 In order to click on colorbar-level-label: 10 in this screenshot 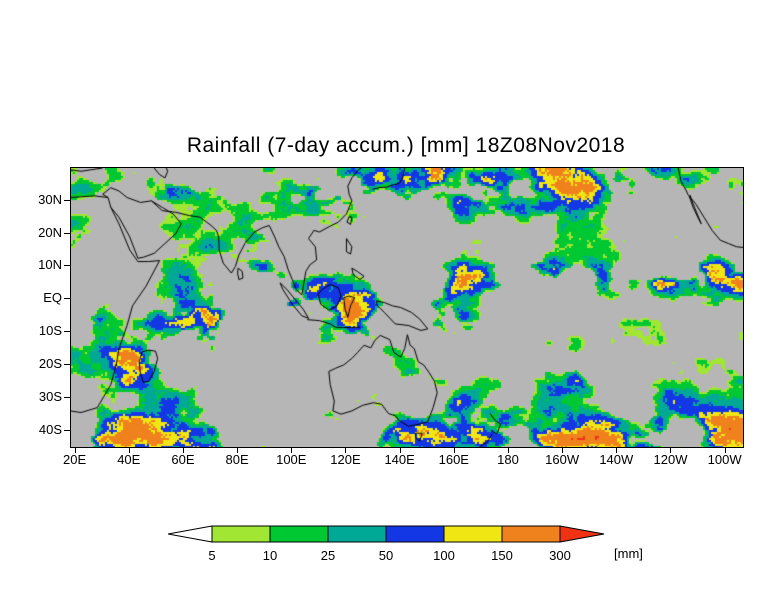, I will do `click(270, 555)`.